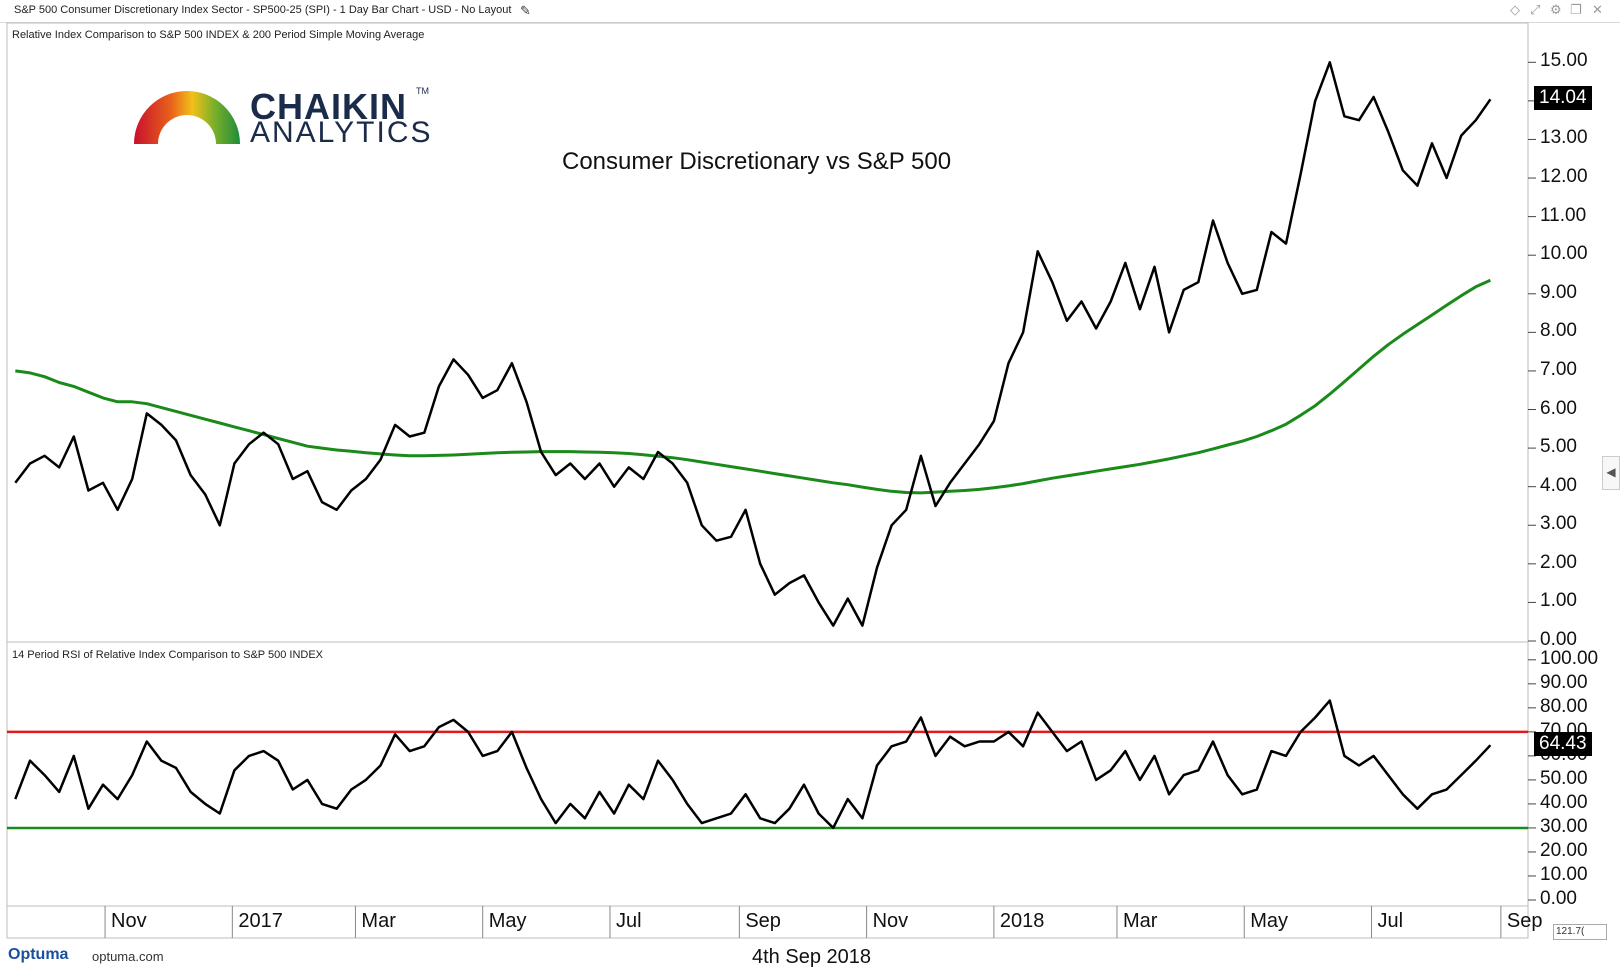 The image size is (1620, 972). I want to click on chaikin-logo: CHAIKIN TM ANALYTICS, so click(281, 121).